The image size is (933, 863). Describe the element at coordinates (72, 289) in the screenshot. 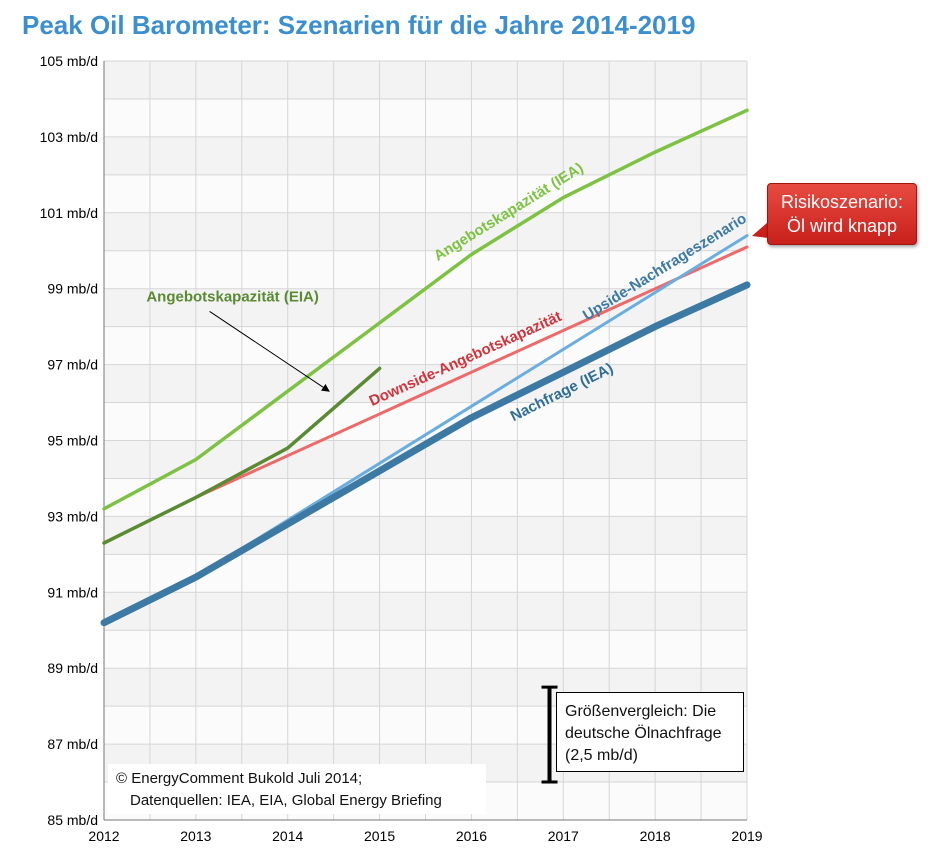

I see `y-tick-label: 99 mb/d` at that location.